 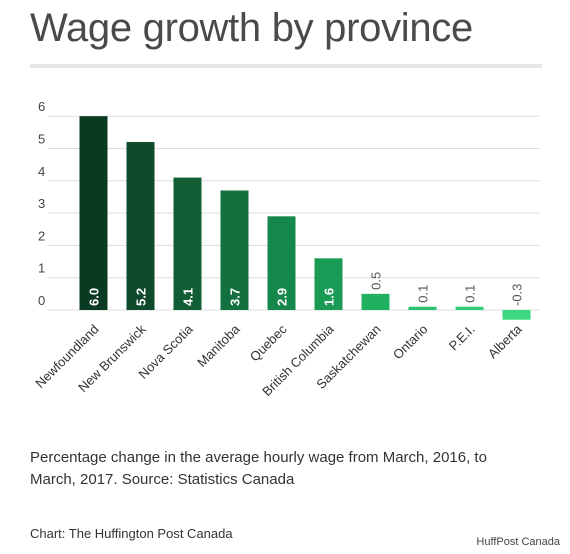 I want to click on value-label: -0.3, so click(x=517, y=295).